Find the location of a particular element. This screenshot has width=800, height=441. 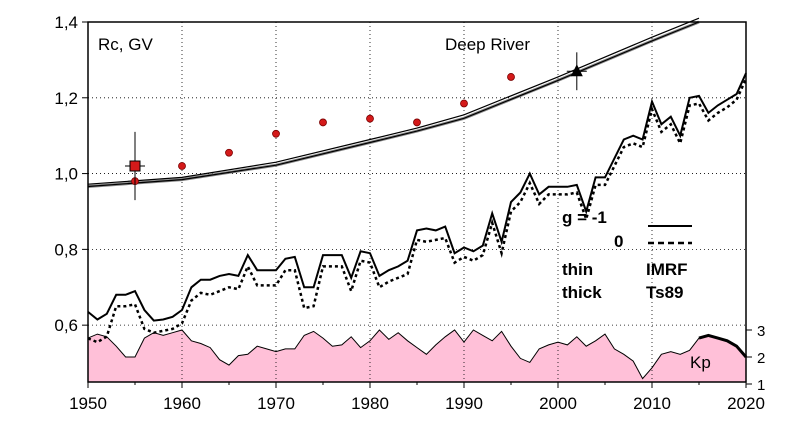

x-tick-label: 2010 is located at coordinates (652, 403).